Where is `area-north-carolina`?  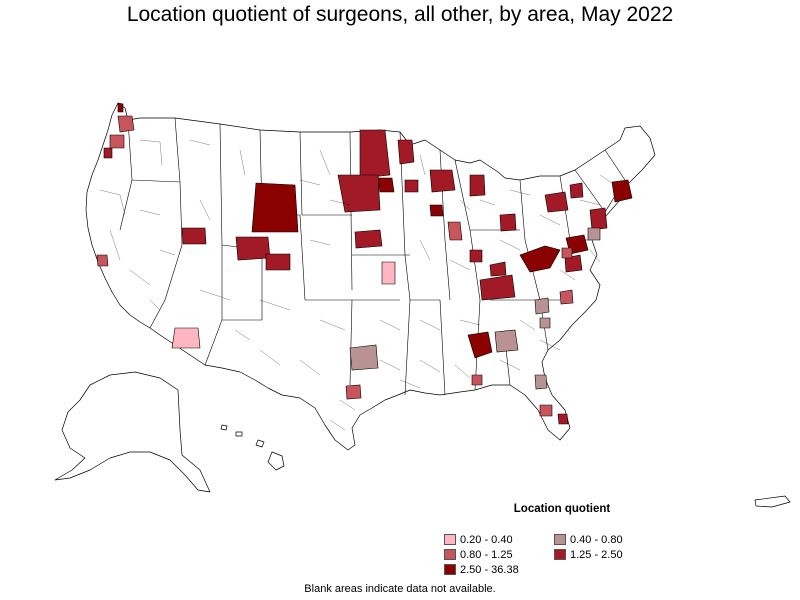 area-north-carolina is located at coordinates (566, 297).